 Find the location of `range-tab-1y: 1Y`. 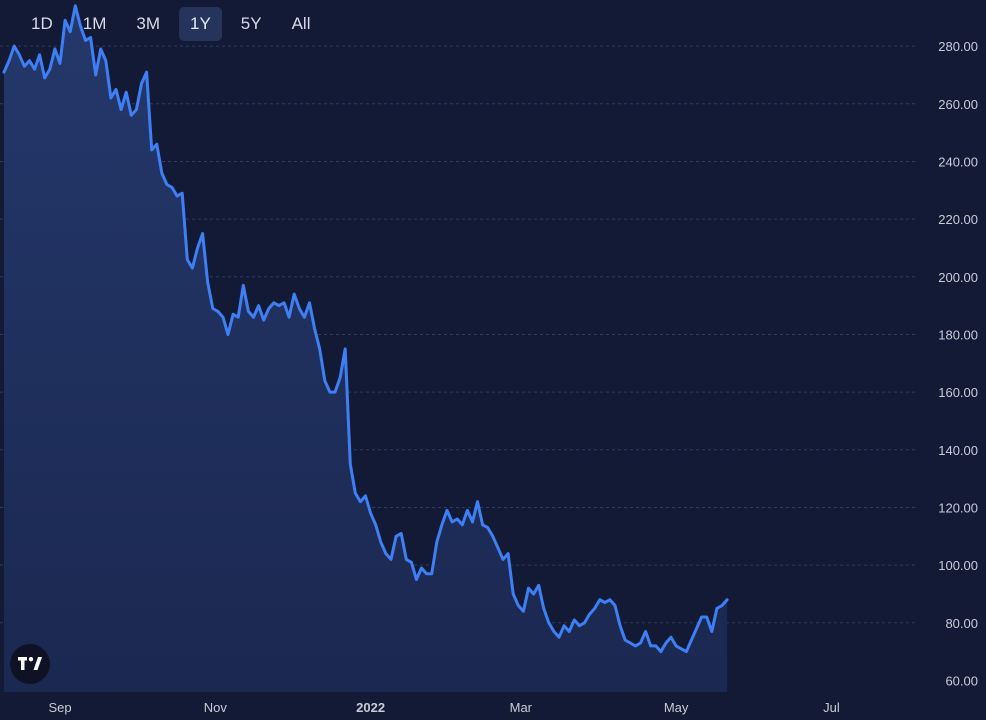

range-tab-1y: 1Y is located at coordinates (200, 24).